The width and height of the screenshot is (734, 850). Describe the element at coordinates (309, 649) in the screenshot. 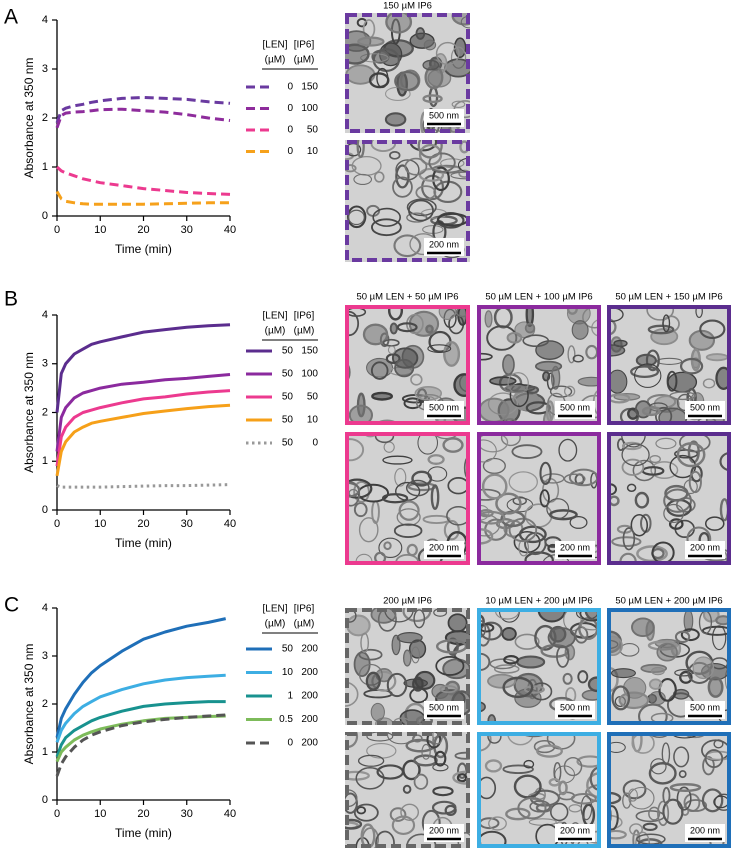

I see `legend-ip6: 200` at that location.